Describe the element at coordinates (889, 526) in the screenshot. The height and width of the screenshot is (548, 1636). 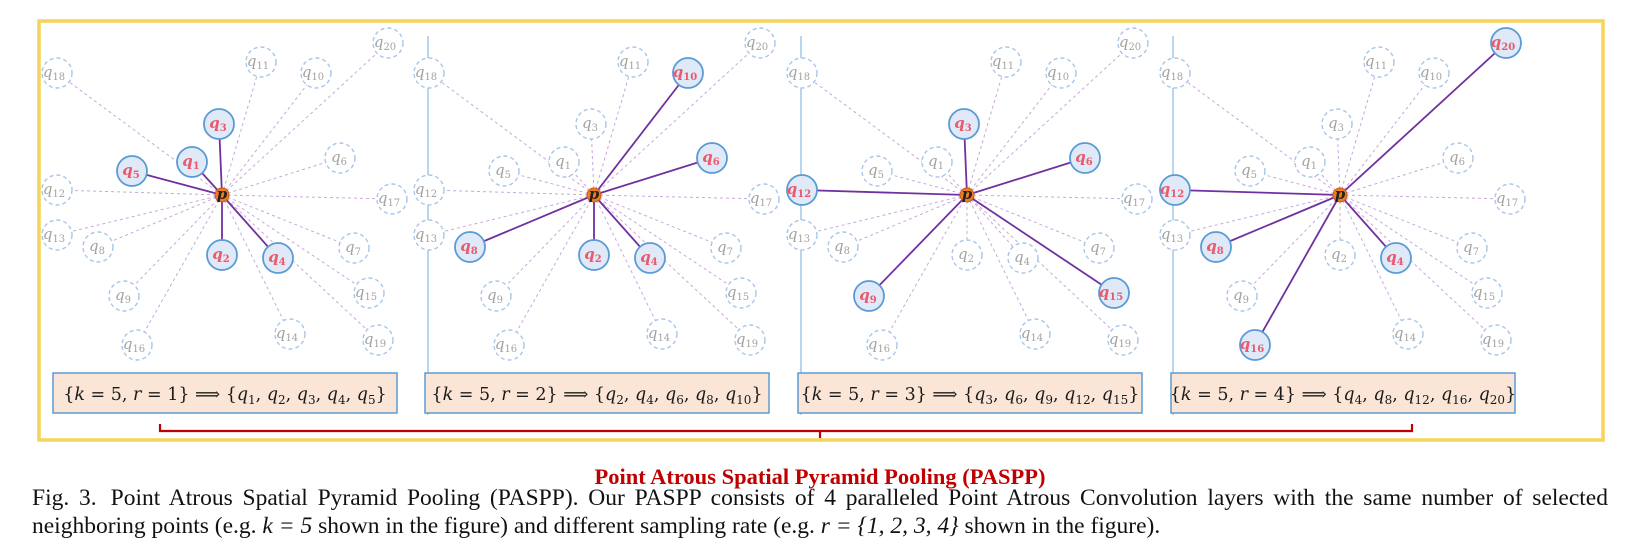
I see `caption-math-2: r = {1, 2, 3, 4}` at that location.